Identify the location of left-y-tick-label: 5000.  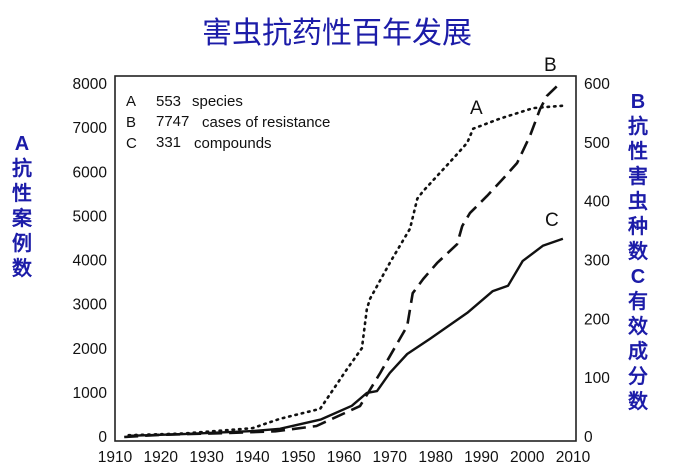
(90, 216).